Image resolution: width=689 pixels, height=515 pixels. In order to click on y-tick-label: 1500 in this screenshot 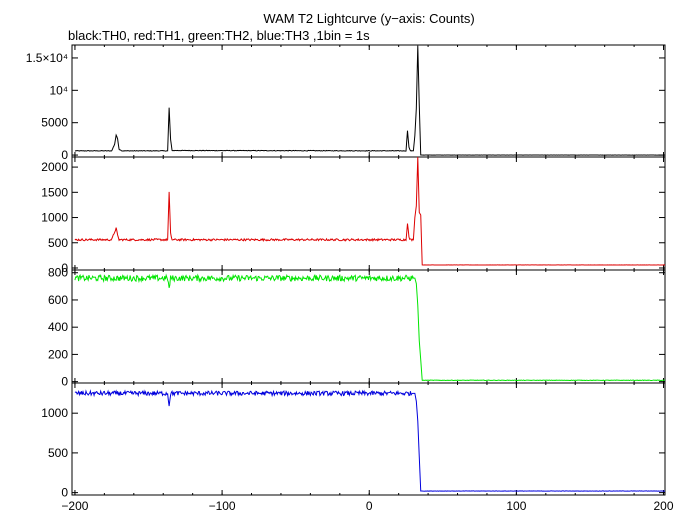, I will do `click(54, 192)`.